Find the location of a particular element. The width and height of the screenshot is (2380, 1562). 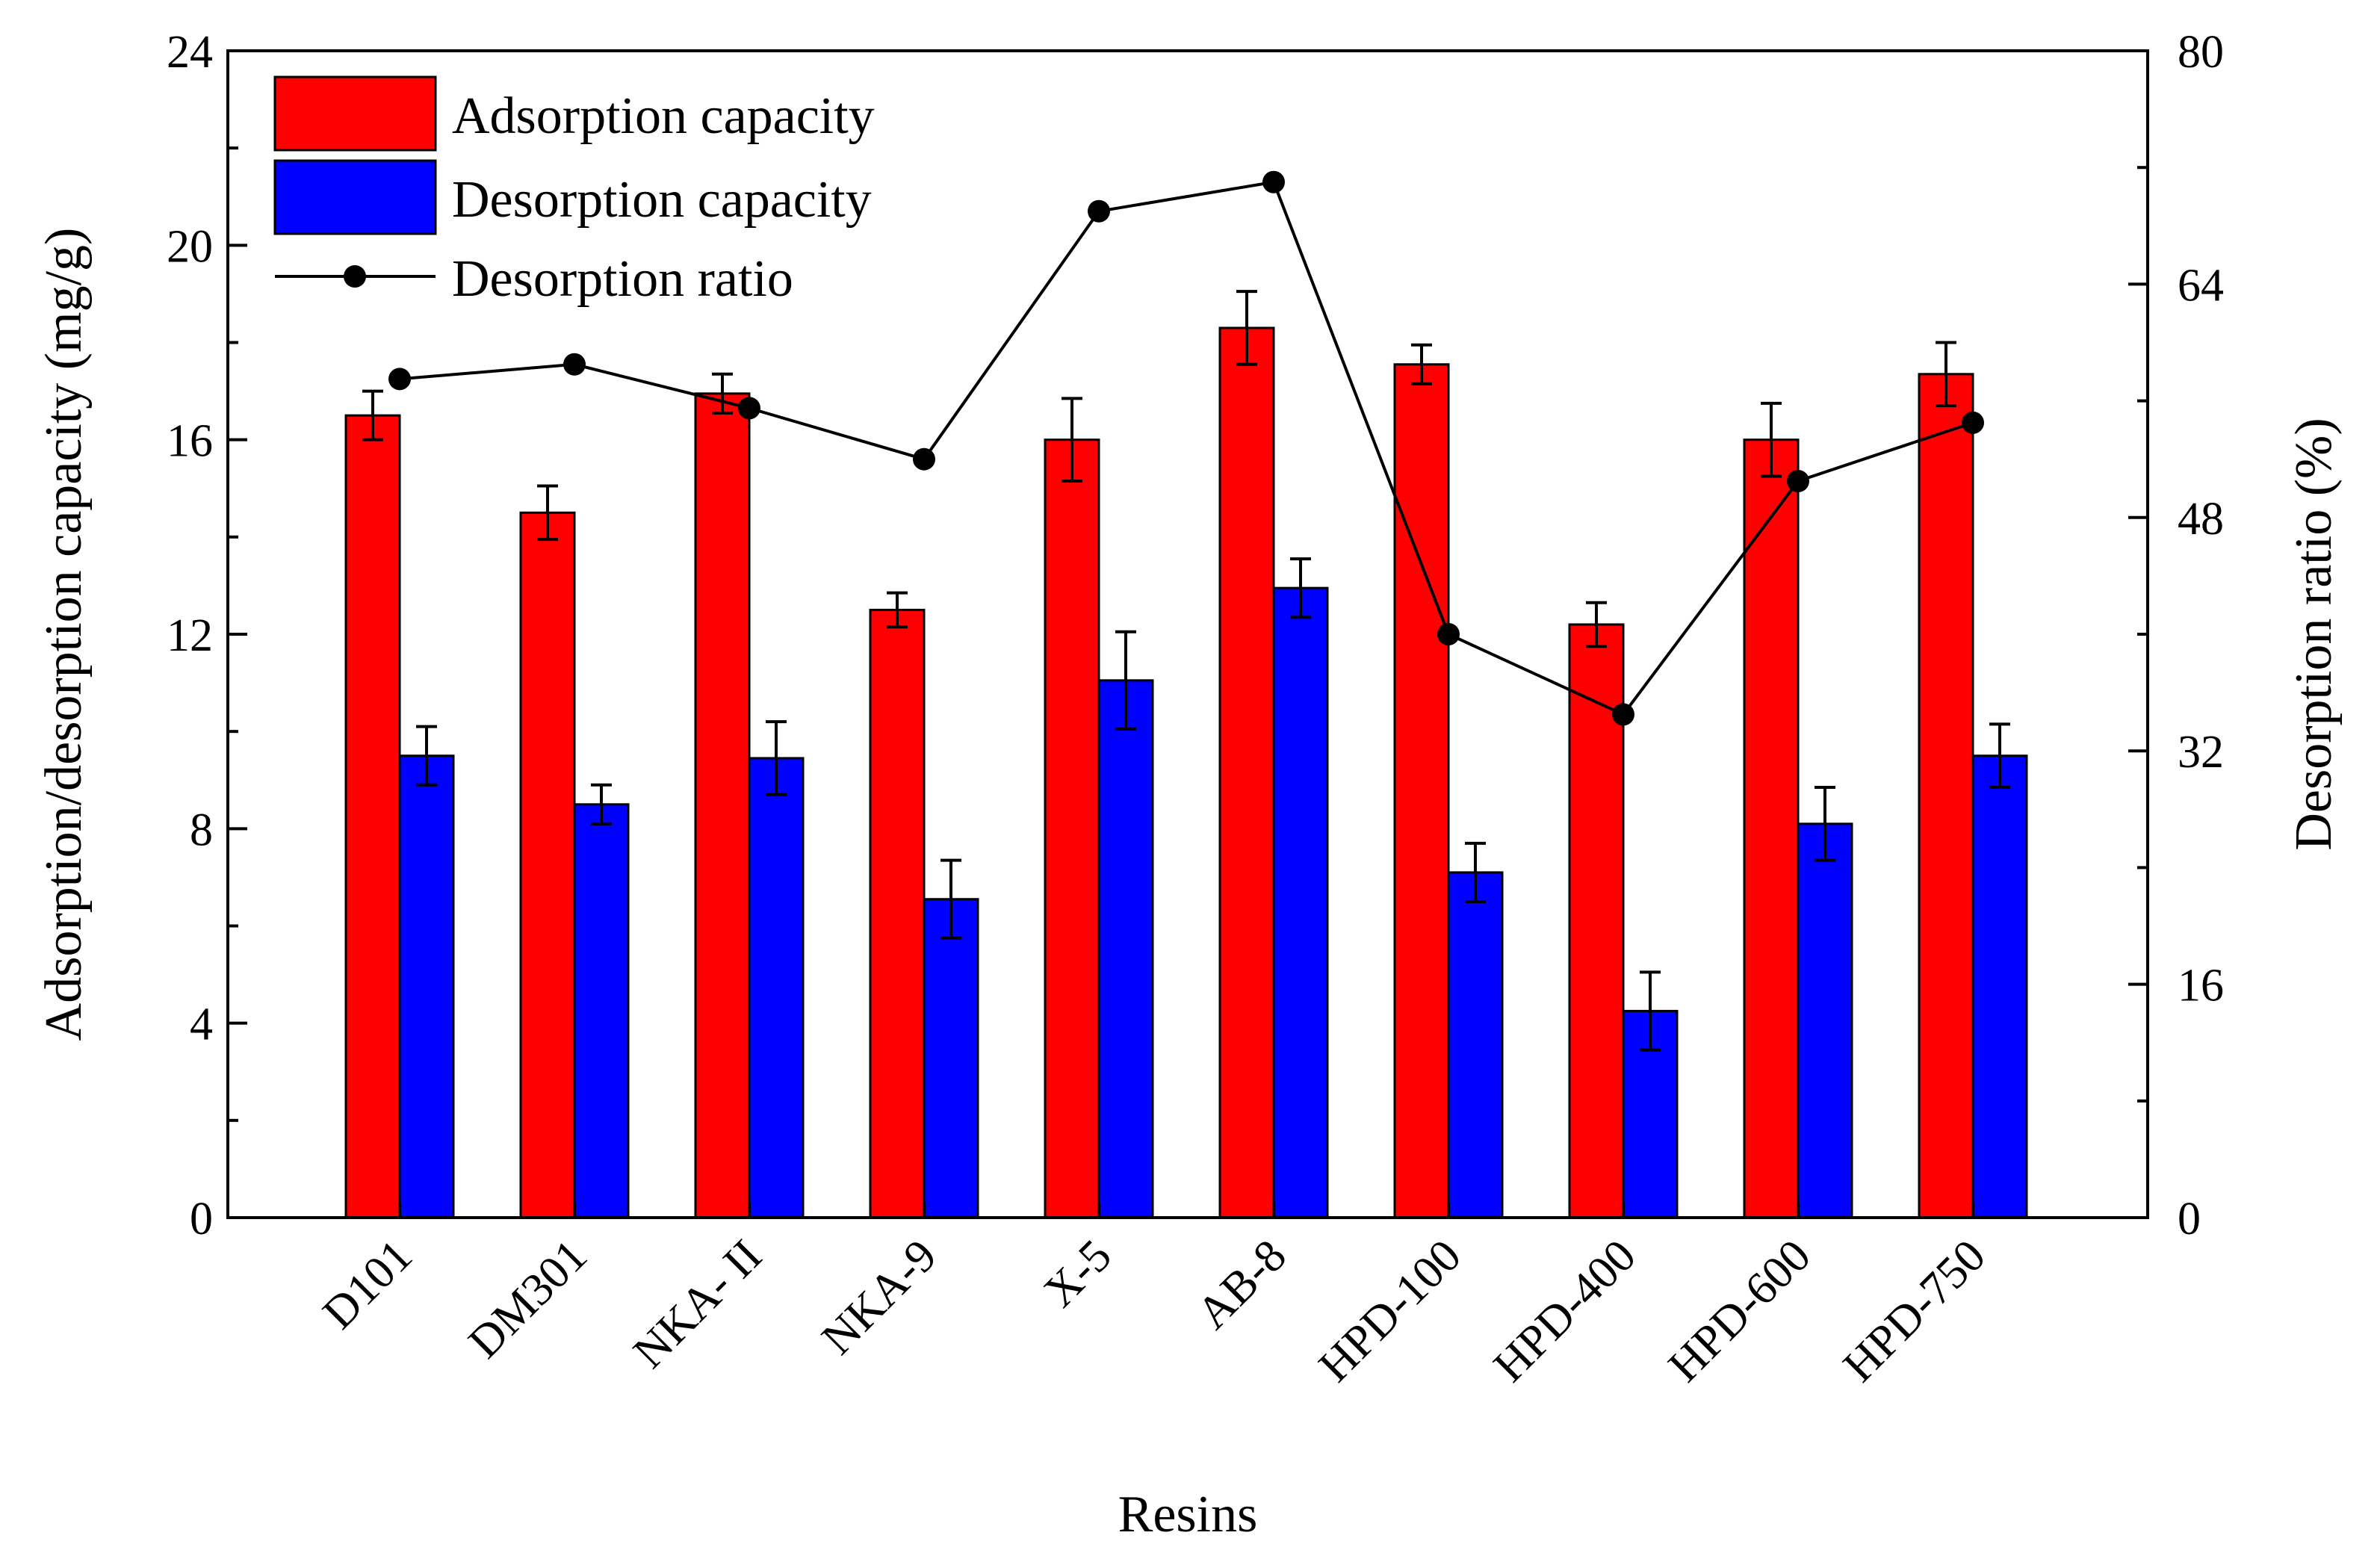

legend-swatch-adsorption is located at coordinates (355, 114).